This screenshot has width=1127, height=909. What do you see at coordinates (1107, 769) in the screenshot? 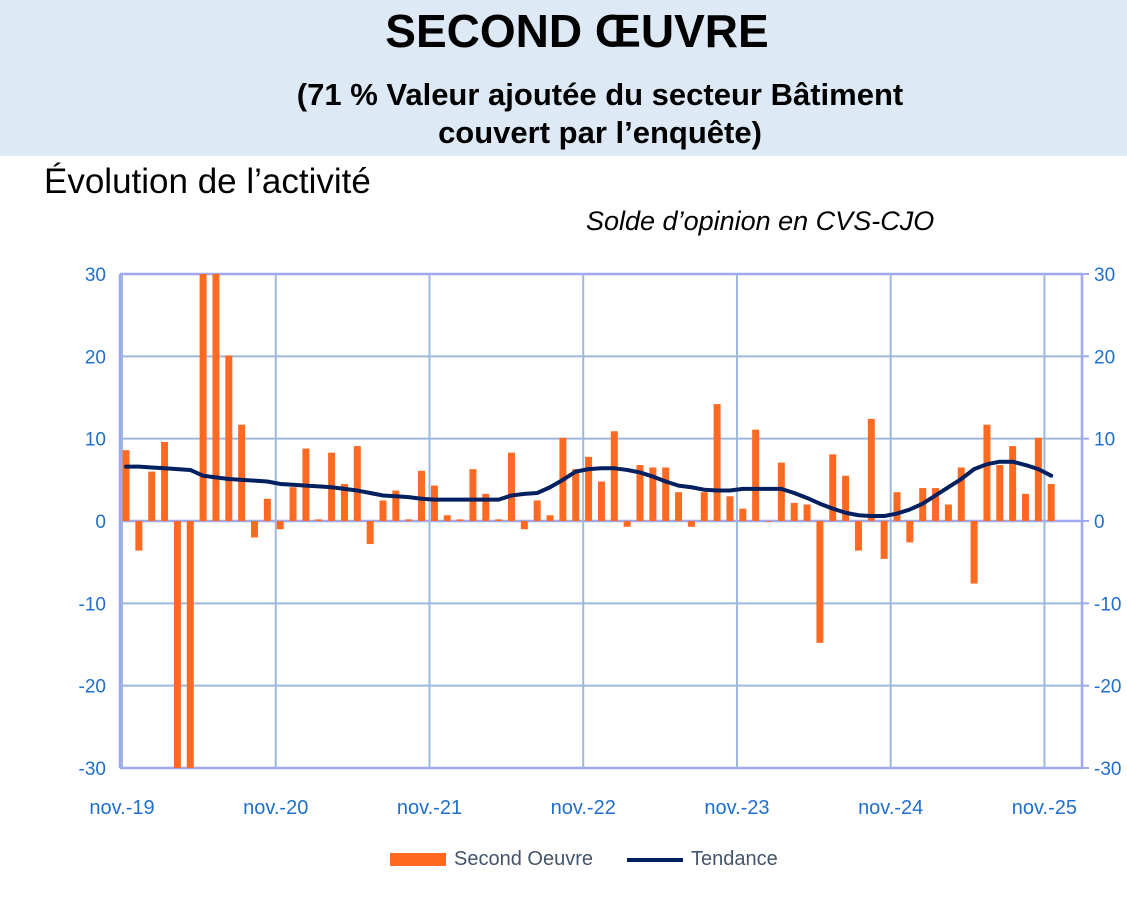
I see `y2-tick-label: -30` at bounding box center [1107, 769].